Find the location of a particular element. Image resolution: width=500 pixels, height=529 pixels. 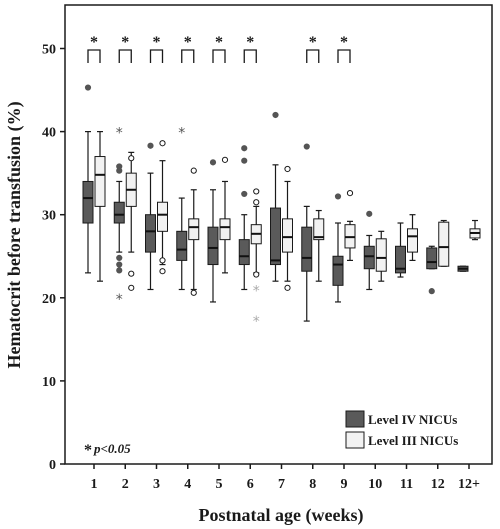

footnote-p-value: p<0.05 is located at coordinates (112, 448).